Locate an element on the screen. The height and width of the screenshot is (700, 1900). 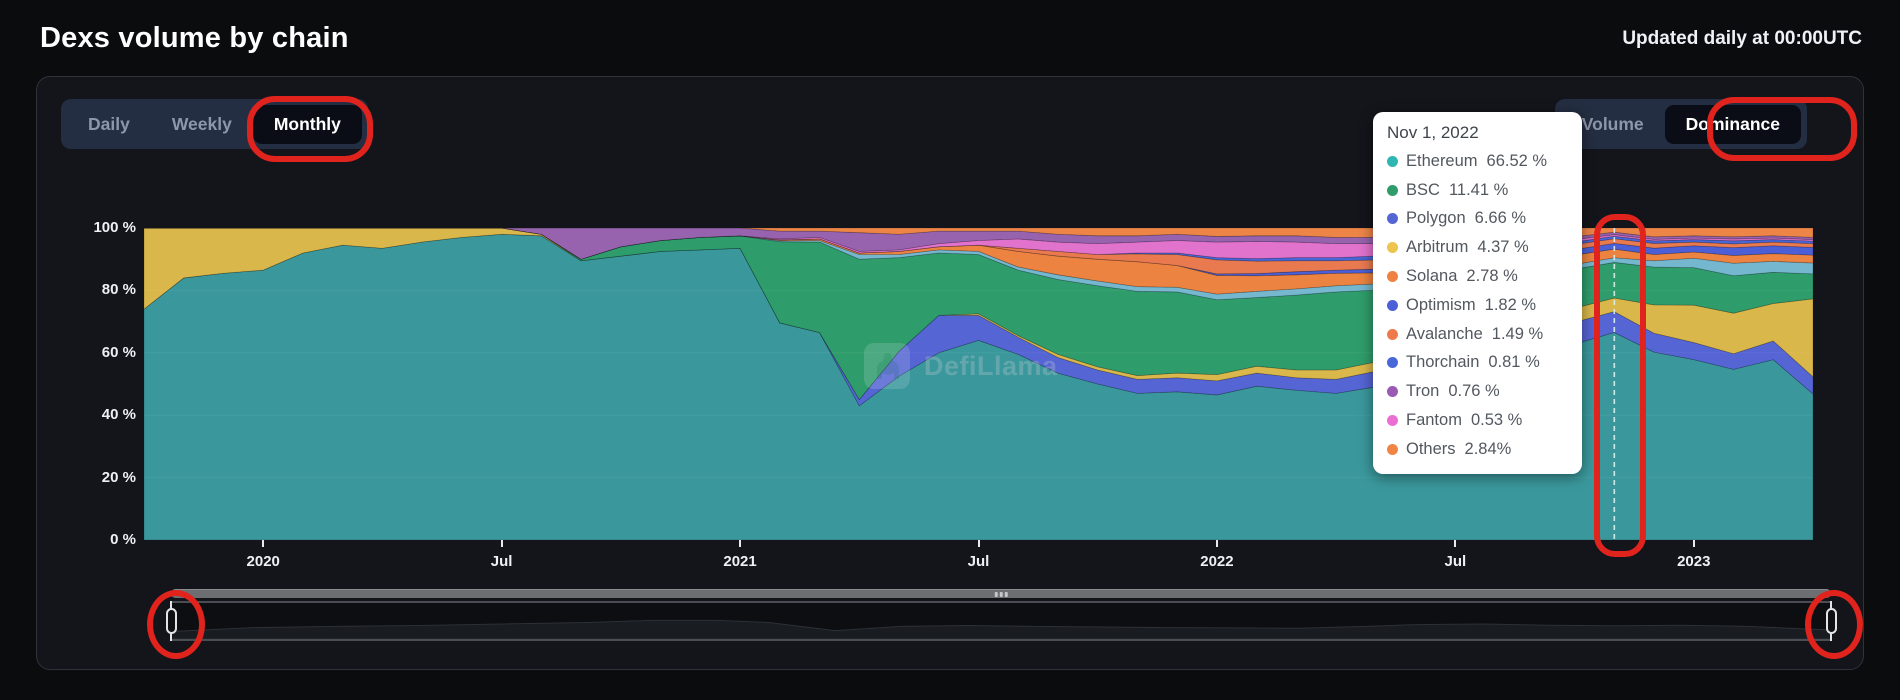
series-value: 0.81 % is located at coordinates (1514, 362).